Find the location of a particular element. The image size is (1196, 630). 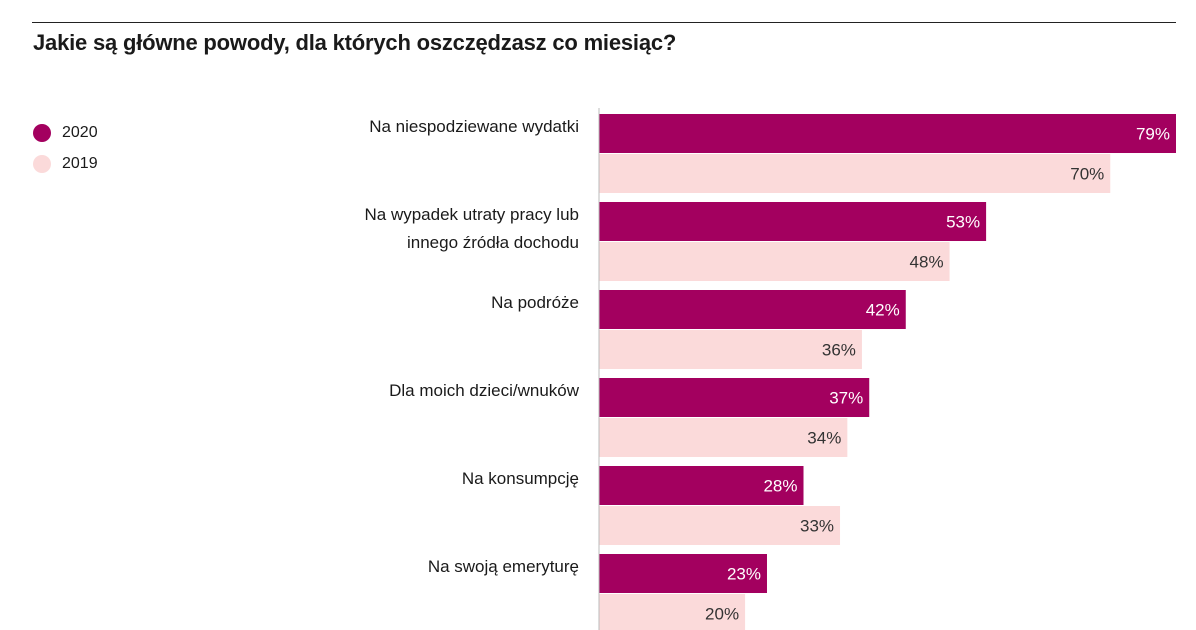

data-label-2019-2: 36% is located at coordinates (839, 350).